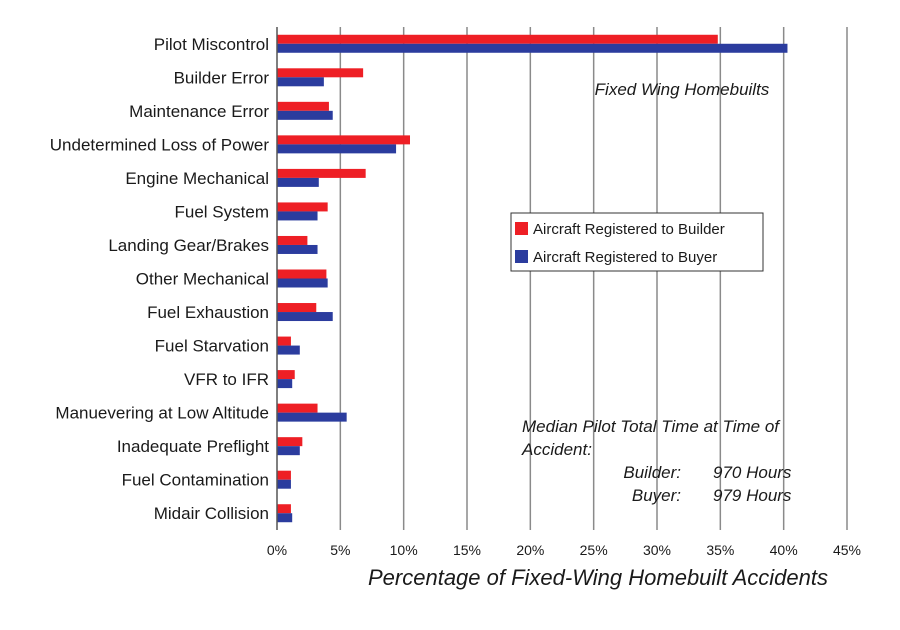 The height and width of the screenshot is (630, 900). I want to click on x-tick-label: 30%, so click(657, 550).